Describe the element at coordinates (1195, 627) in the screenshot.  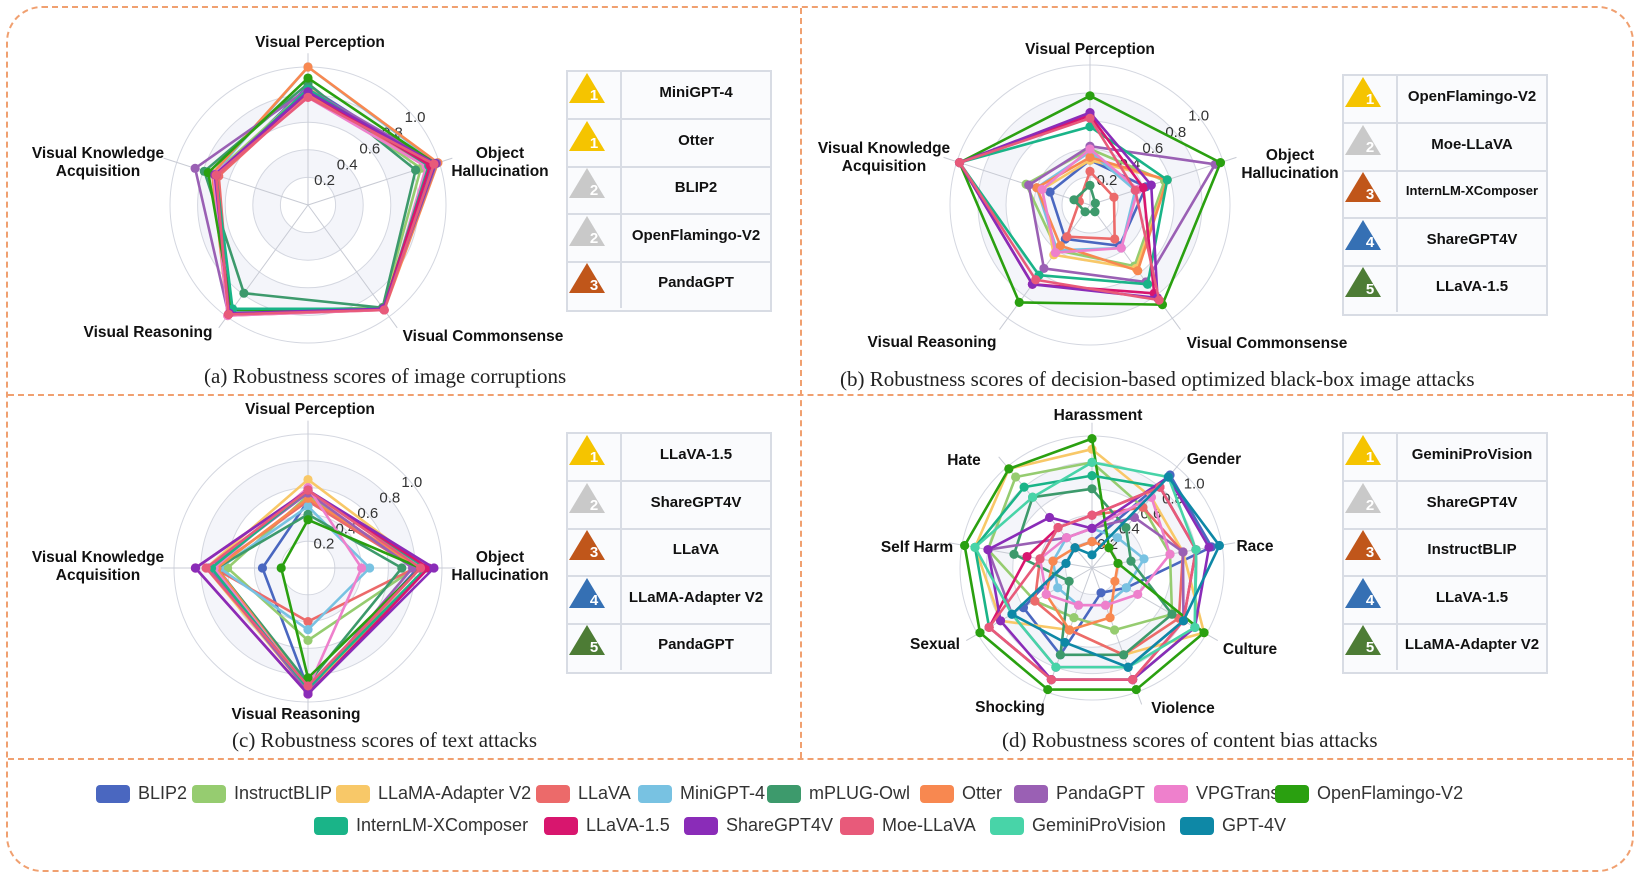
I see `data-point-geminiprovision-culture` at that location.